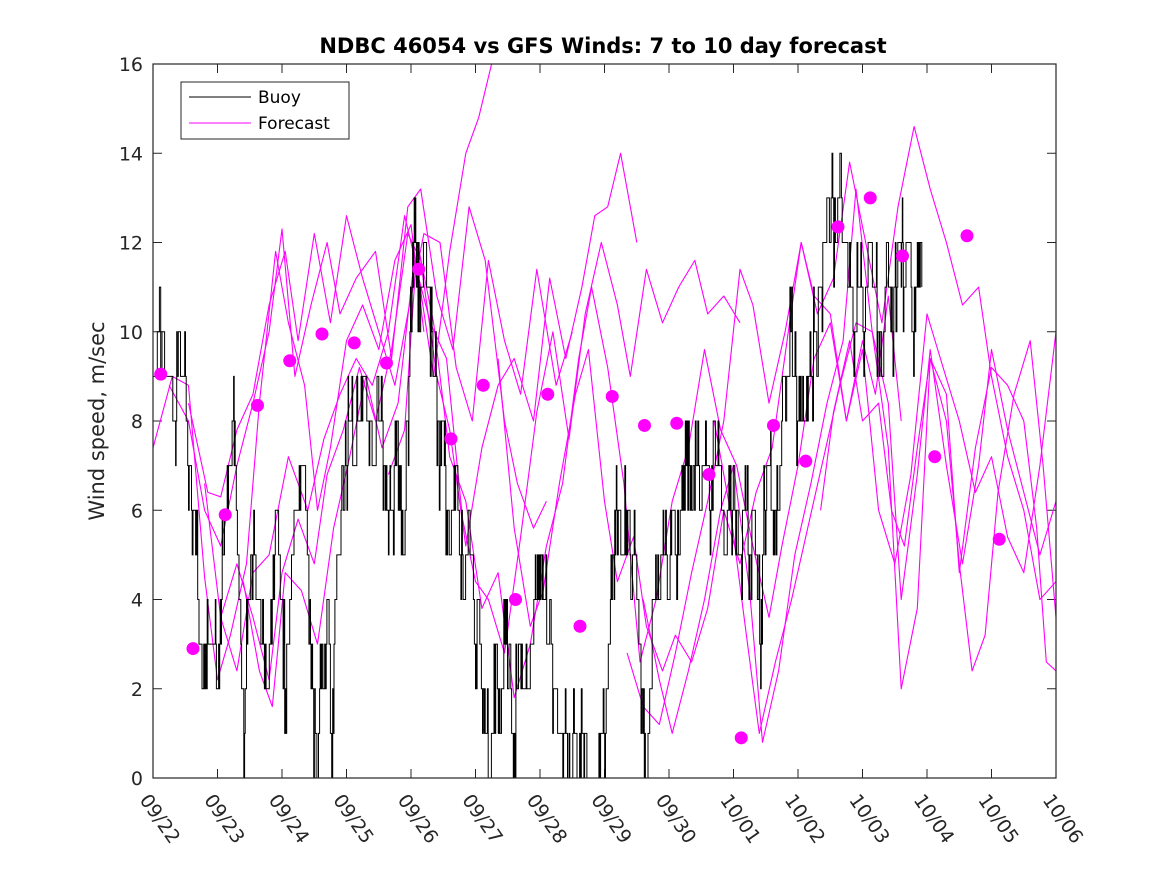  What do you see at coordinates (137, 601) in the screenshot?
I see `y-tick-label: 4` at bounding box center [137, 601].